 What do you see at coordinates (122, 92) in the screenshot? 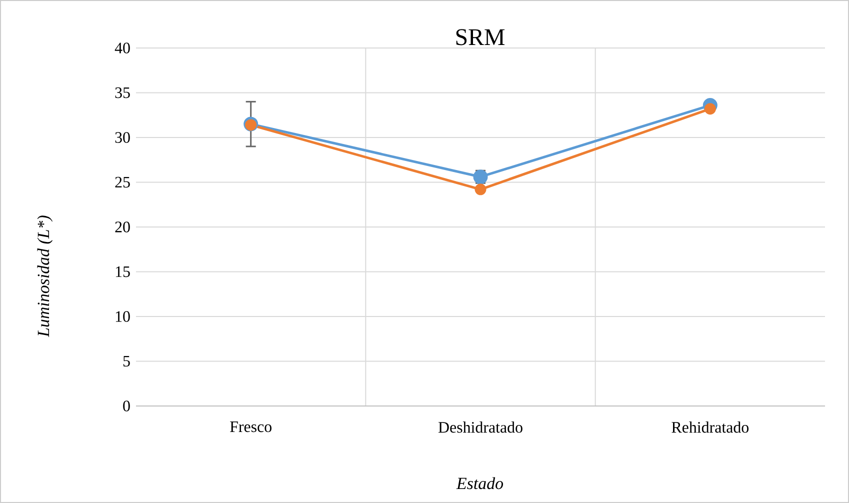
I see `y-tick-label: 35` at bounding box center [122, 92].